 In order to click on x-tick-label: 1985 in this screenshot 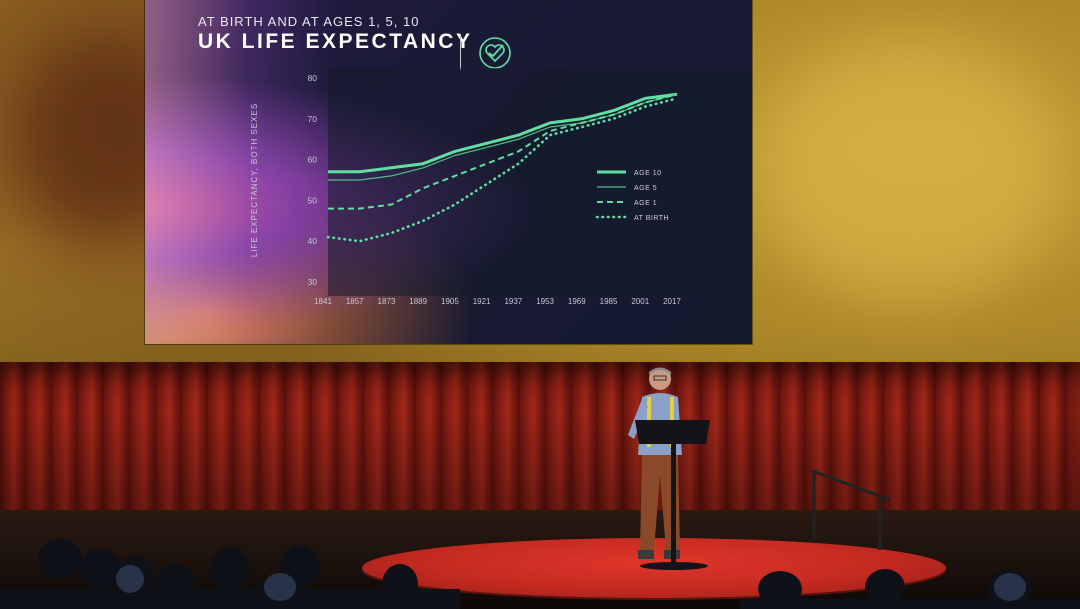, I will do `click(609, 301)`.